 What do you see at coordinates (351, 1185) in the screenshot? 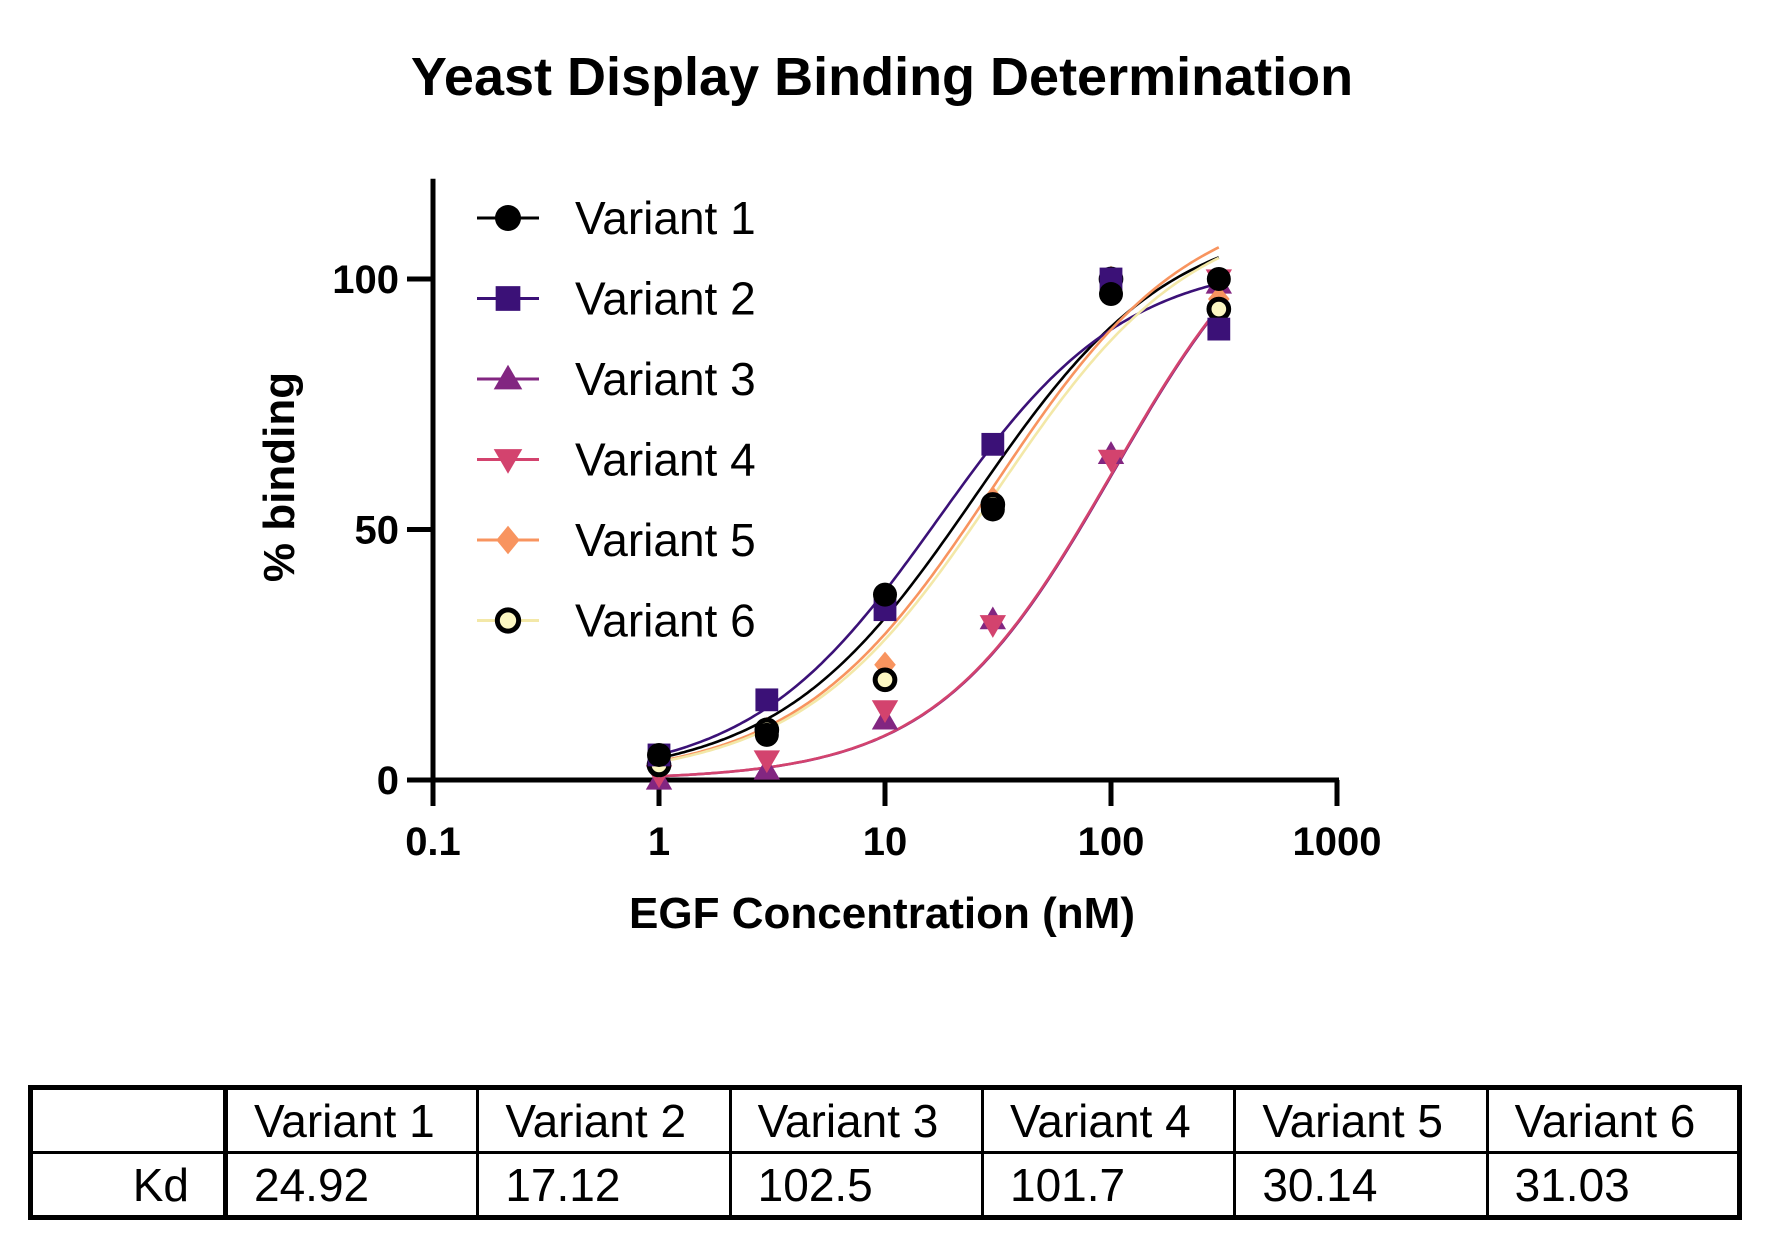
I see `table-cell: 24.92` at bounding box center [351, 1185].